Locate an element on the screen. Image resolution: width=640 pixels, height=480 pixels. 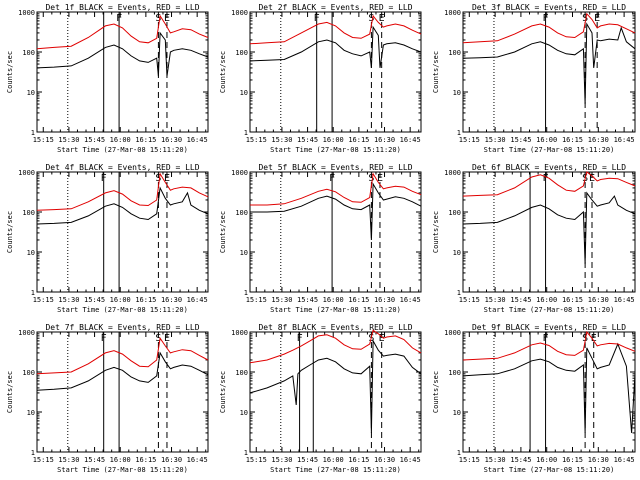
x-tick-label: 16:30 is located at coordinates (384, 140).